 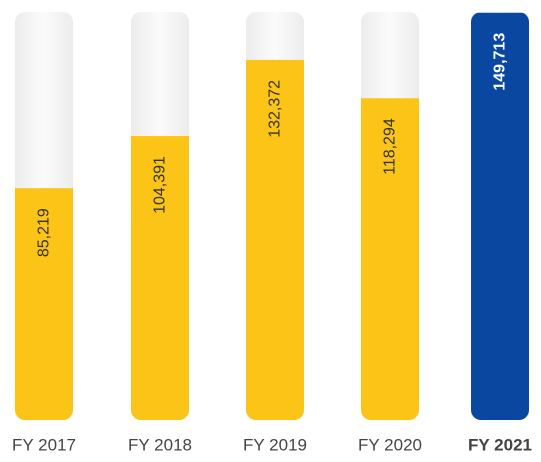 What do you see at coordinates (160, 444) in the screenshot?
I see `x-tick-label: FY 2018` at bounding box center [160, 444].